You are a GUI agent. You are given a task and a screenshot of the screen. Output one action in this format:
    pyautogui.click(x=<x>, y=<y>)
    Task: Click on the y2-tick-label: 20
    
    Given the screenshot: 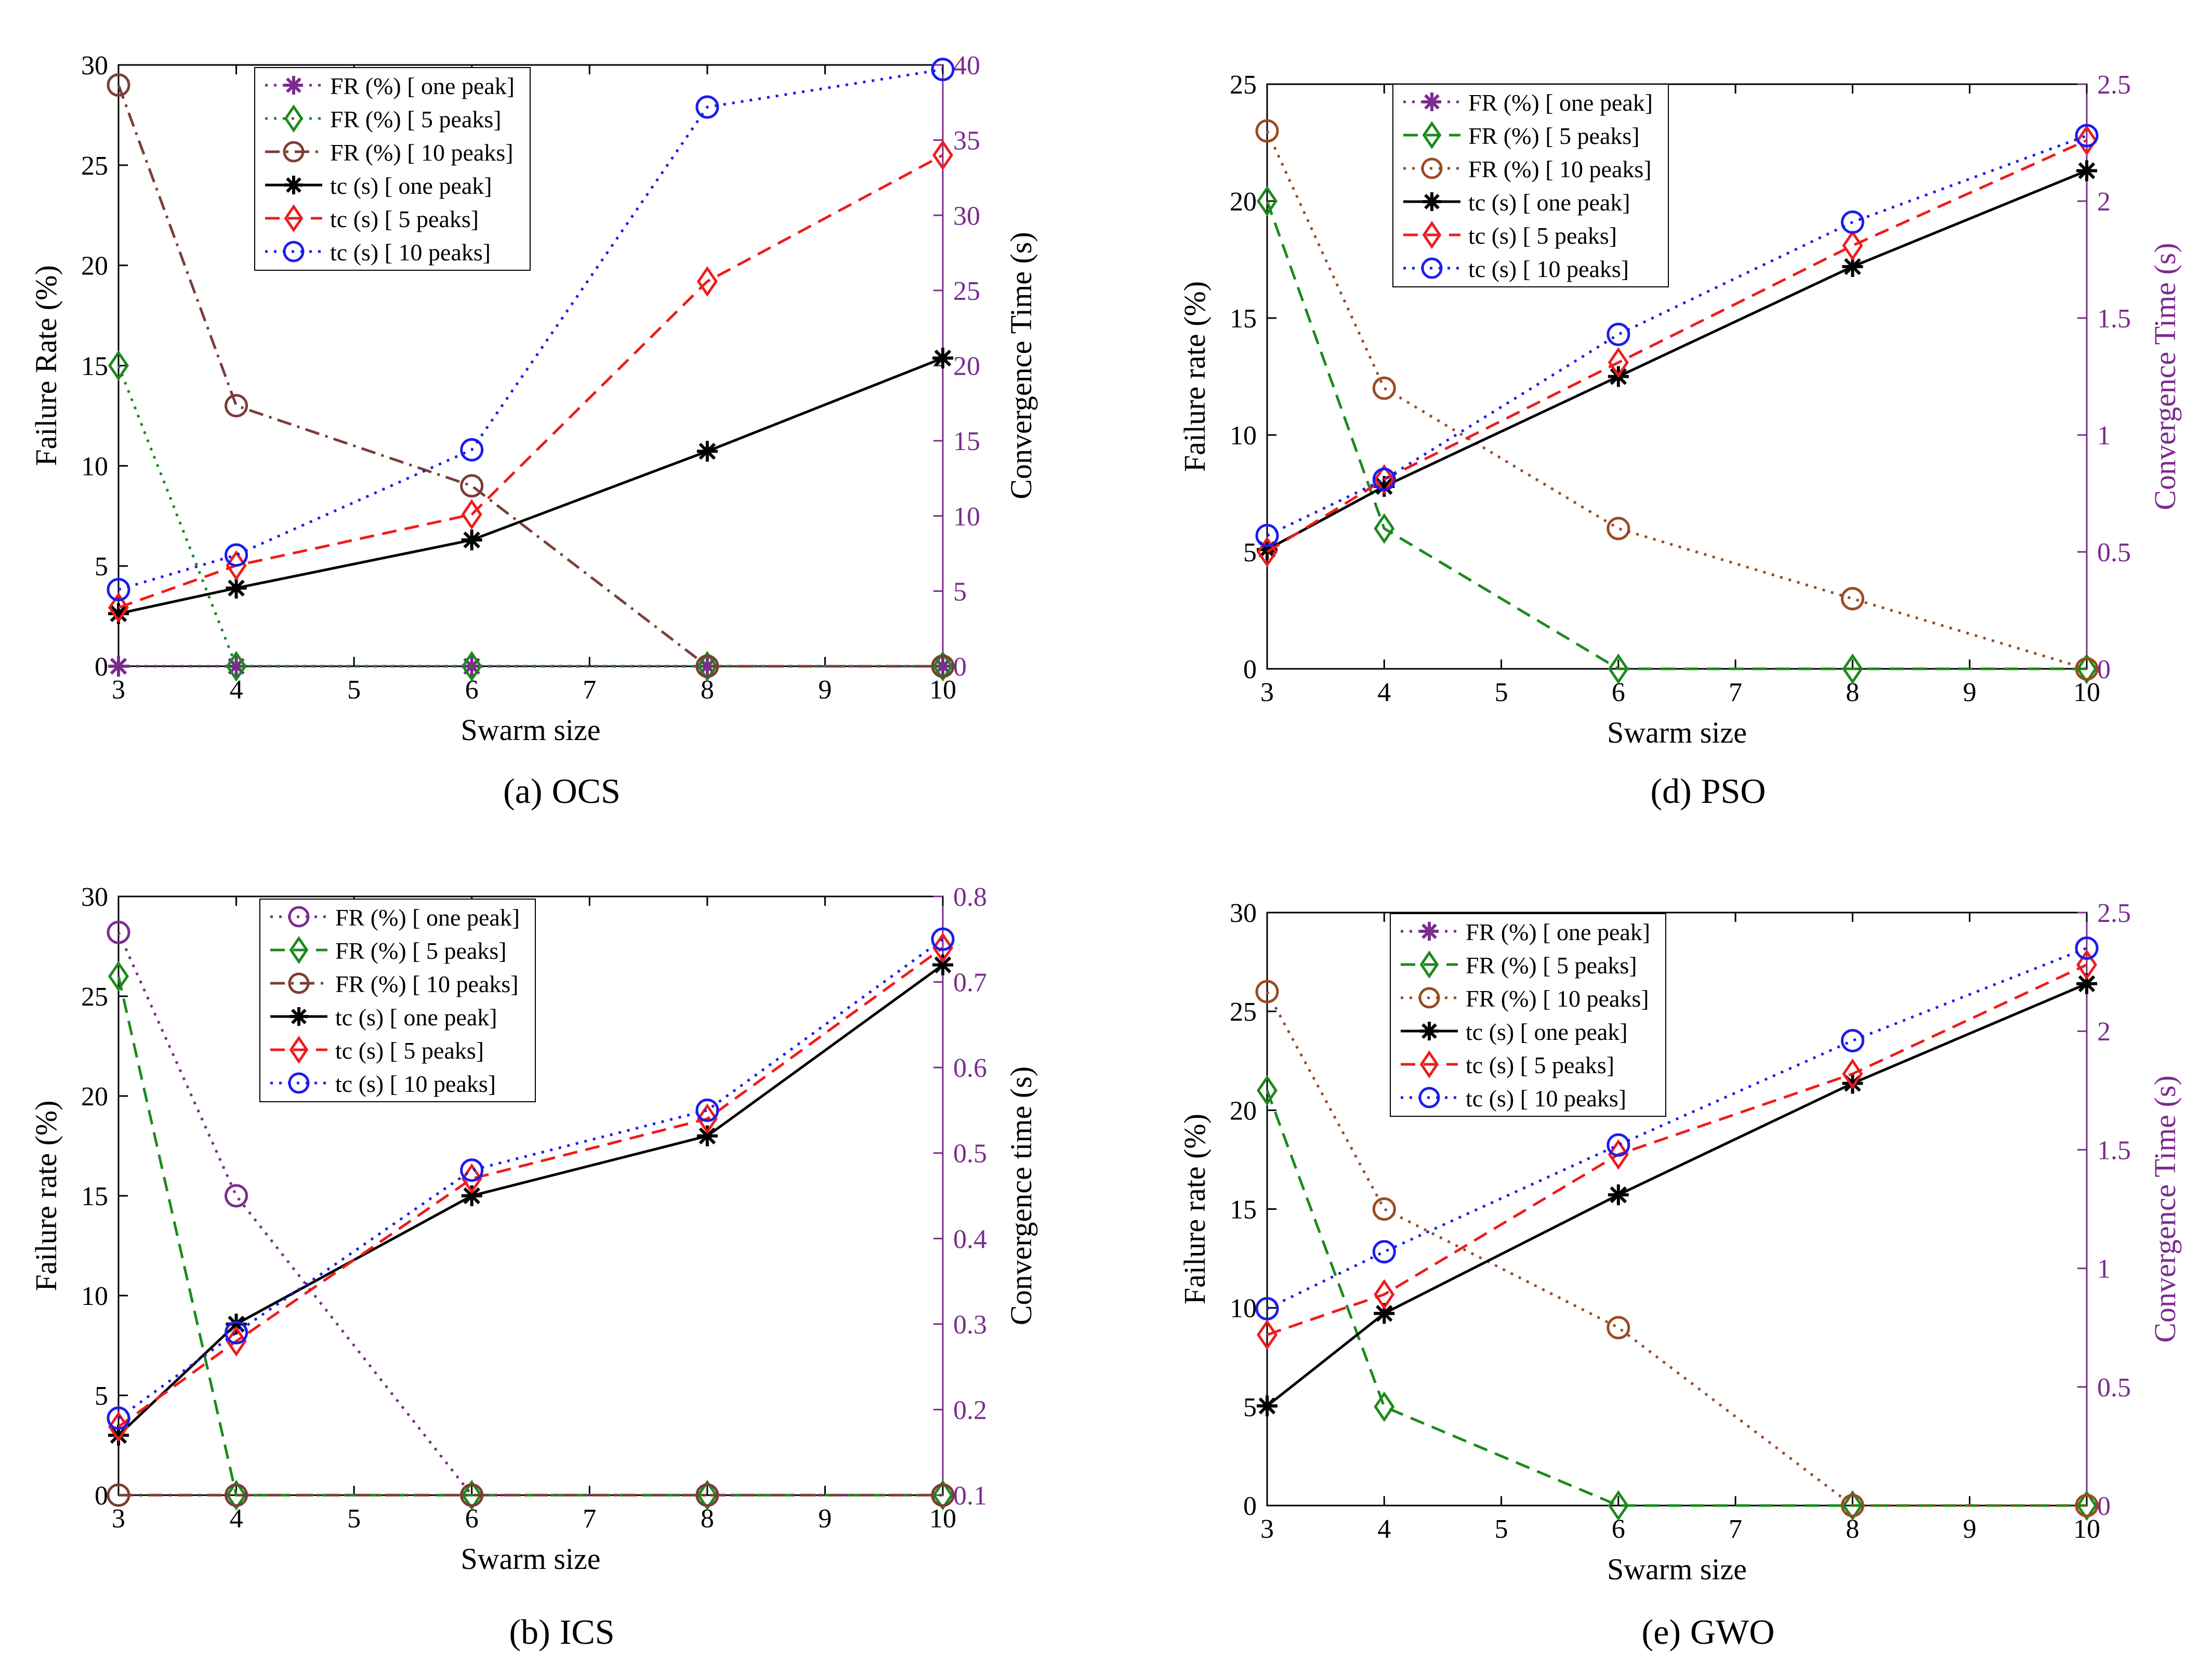 What is the action you would take?
    pyautogui.click(x=966, y=366)
    